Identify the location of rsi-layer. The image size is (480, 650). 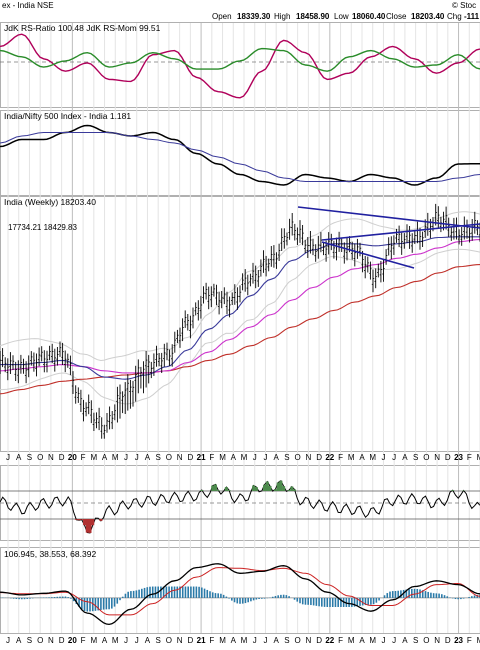
(240, 506).